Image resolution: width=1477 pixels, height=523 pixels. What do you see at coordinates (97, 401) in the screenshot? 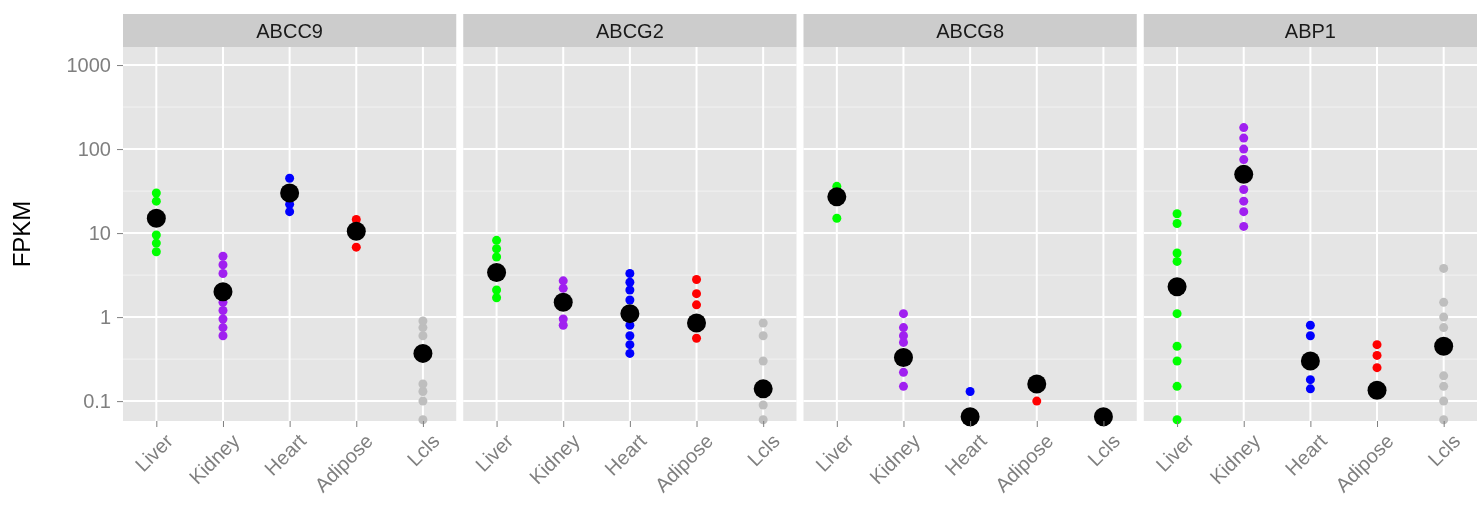
I see `y-tick-label: 0.1` at bounding box center [97, 401].